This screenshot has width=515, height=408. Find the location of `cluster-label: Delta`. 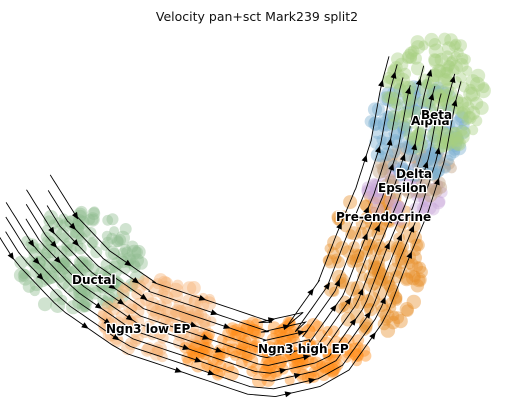

cluster-label: Delta is located at coordinates (414, 174).